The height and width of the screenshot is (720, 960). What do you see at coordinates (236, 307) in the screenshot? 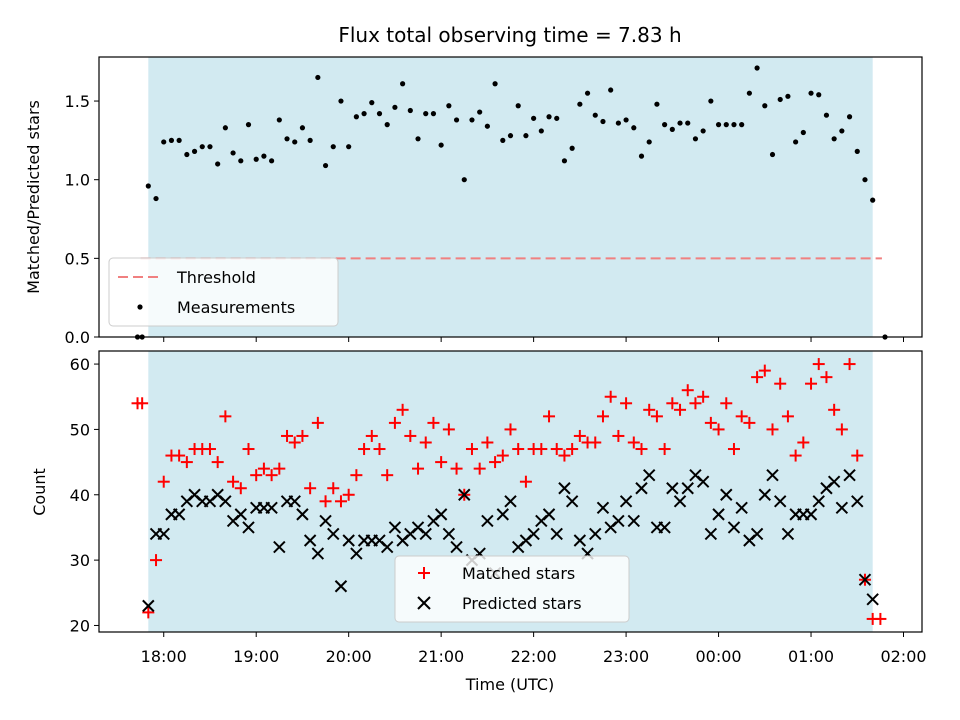
I see `measurements-legend-label: Measurements` at bounding box center [236, 307].